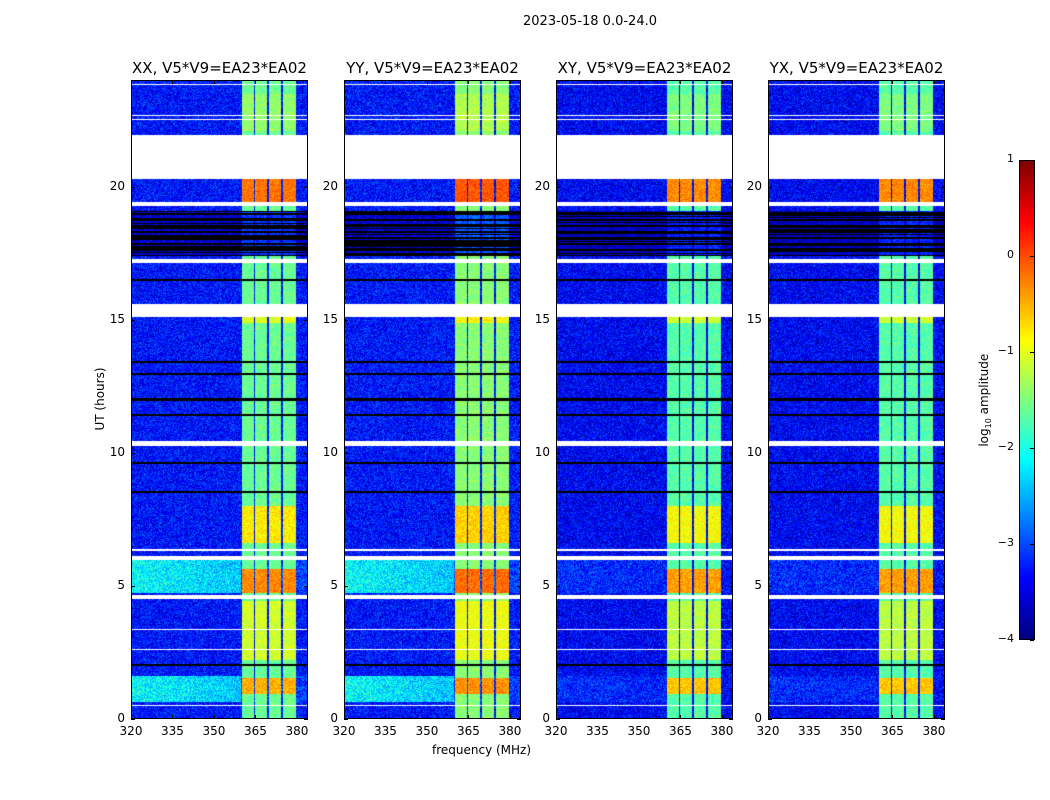  What do you see at coordinates (983, 437) in the screenshot?
I see `colorbar-label-base: log` at bounding box center [983, 437].